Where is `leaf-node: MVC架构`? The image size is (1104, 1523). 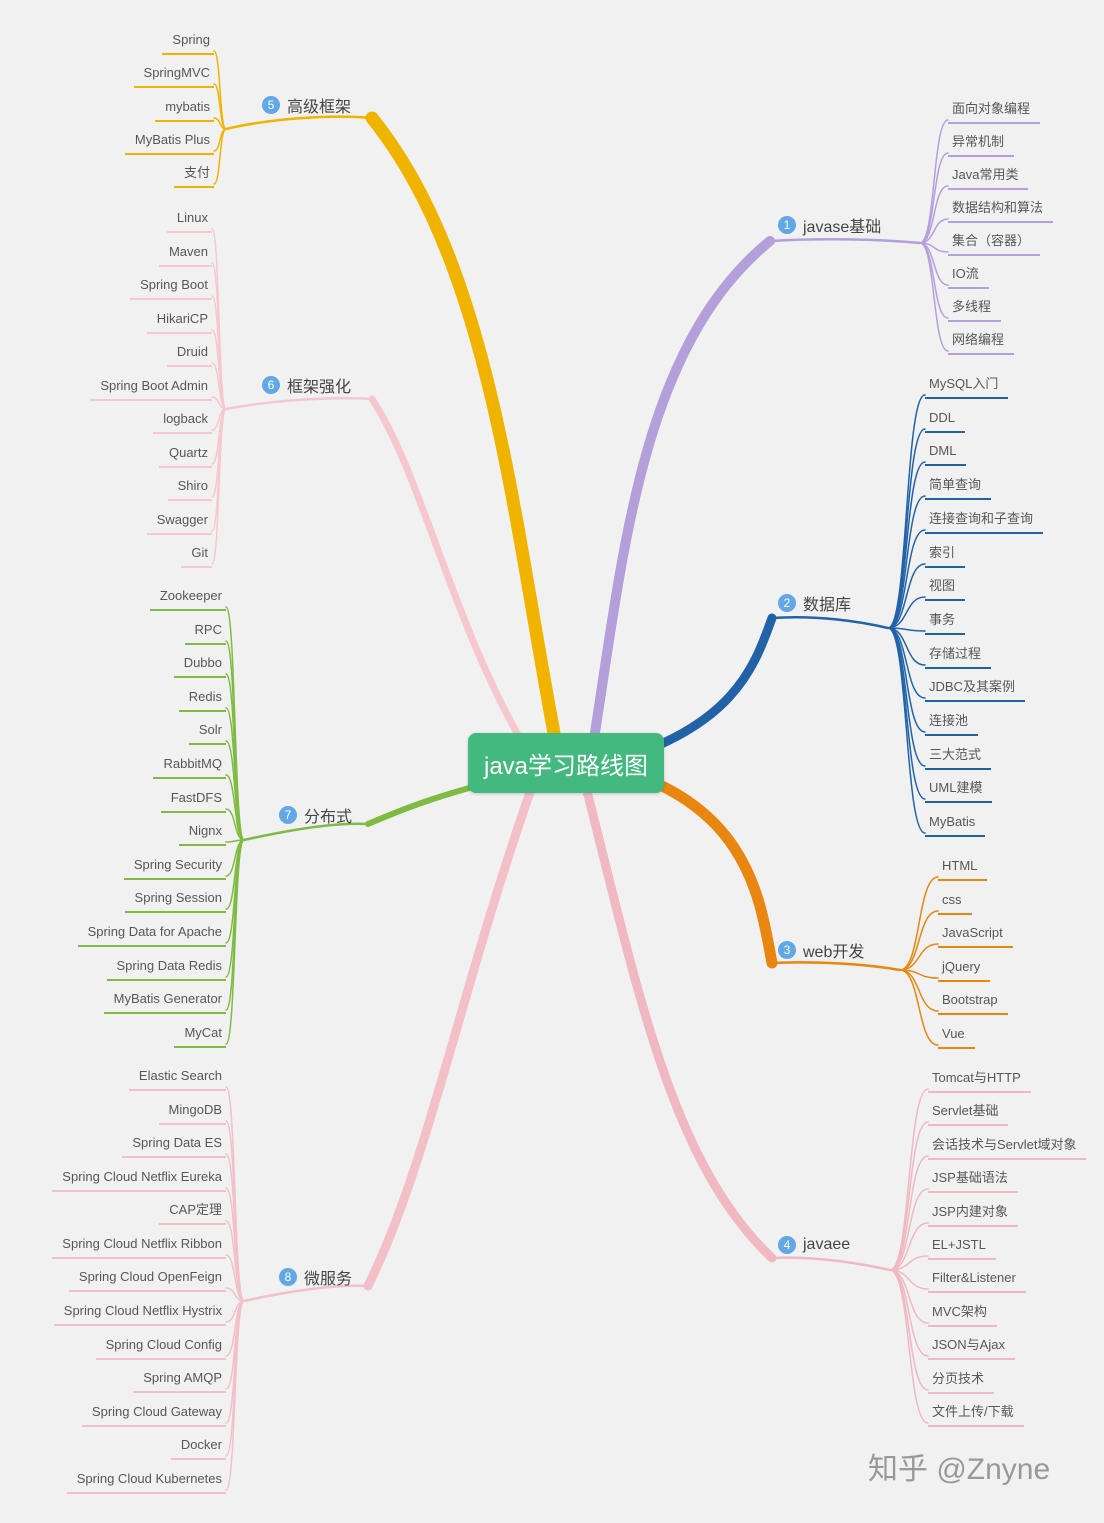 leaf-node: MVC架构 is located at coordinates (962, 1314).